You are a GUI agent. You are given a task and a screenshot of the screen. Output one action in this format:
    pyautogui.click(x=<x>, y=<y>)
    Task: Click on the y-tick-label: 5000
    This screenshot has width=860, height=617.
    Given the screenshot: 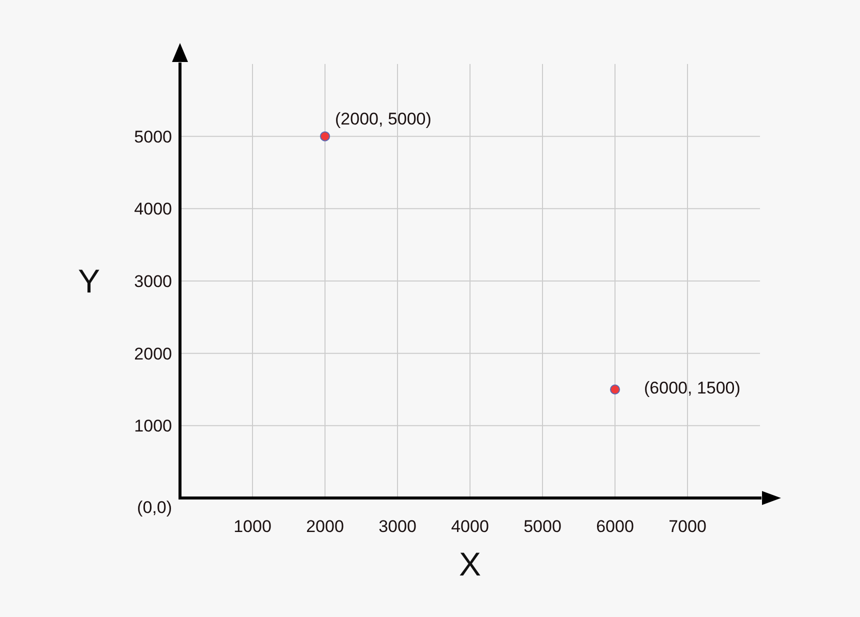 What is the action you would take?
    pyautogui.click(x=153, y=136)
    